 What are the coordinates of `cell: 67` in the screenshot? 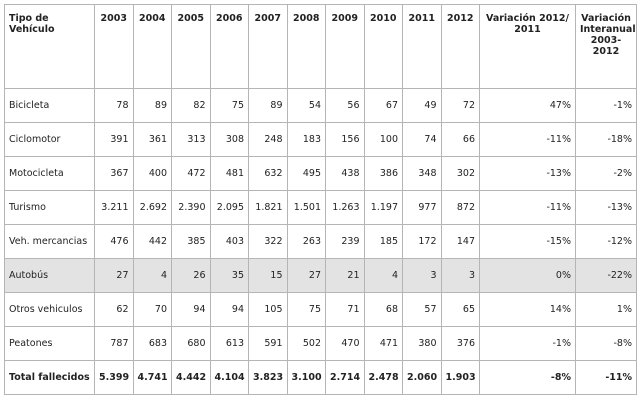 It's located at (383, 105).